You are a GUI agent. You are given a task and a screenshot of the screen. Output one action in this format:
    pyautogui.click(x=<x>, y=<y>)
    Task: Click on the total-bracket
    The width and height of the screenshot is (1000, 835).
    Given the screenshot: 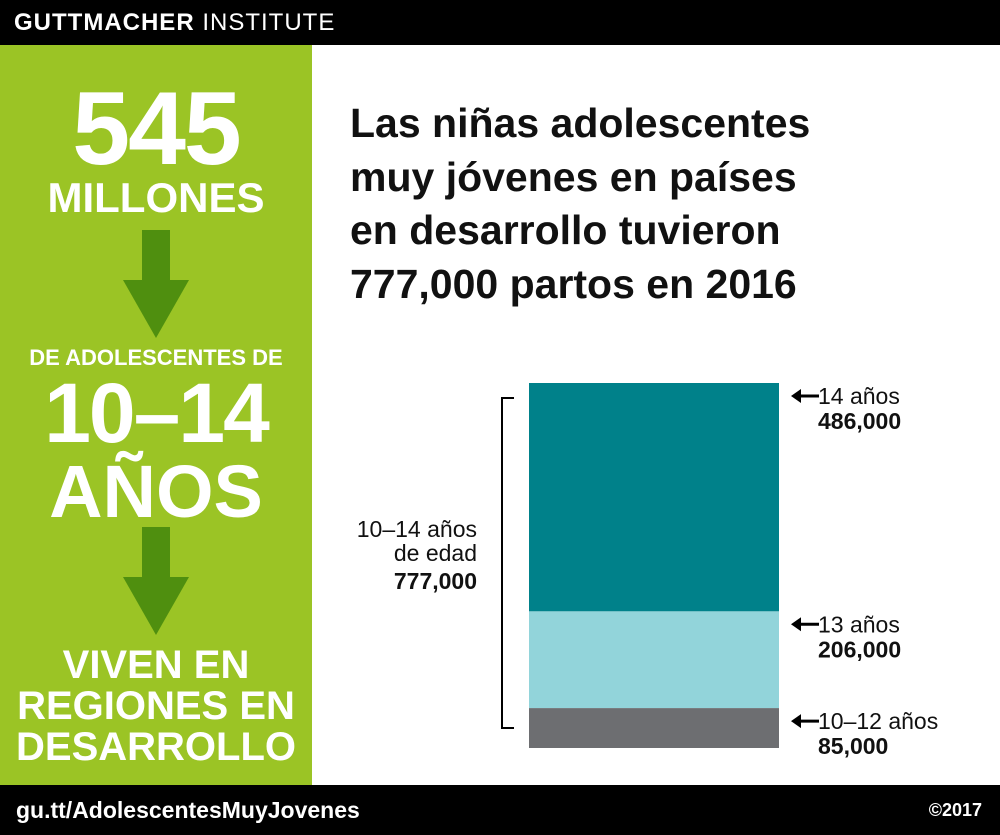 What is the action you would take?
    pyautogui.click(x=507, y=563)
    